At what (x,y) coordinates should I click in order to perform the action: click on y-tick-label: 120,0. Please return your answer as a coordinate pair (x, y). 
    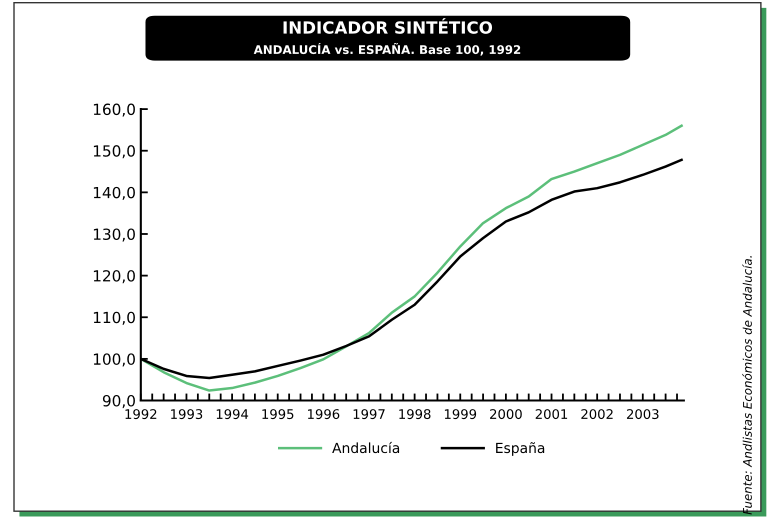
    Looking at the image, I should click on (114, 277).